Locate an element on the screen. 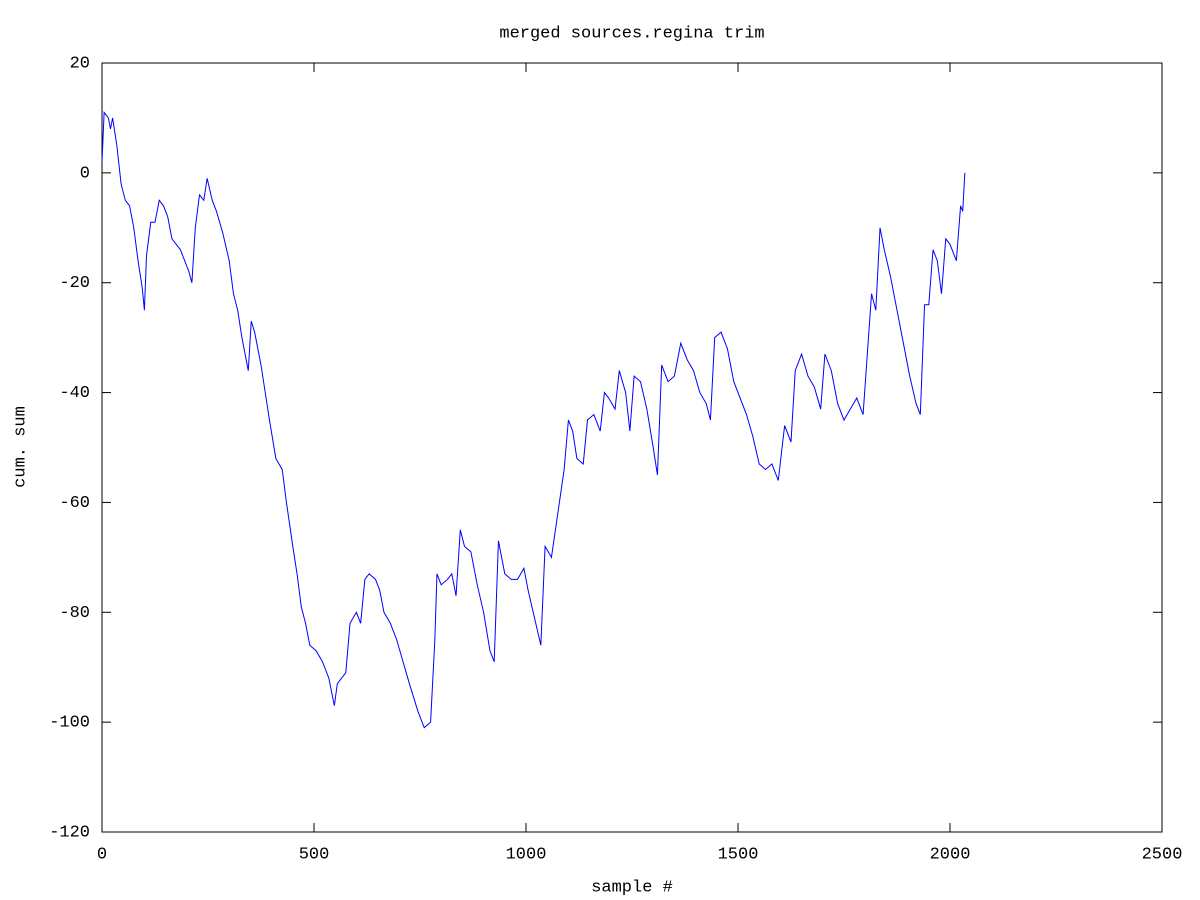 The image size is (1200, 900). y-tick-label: -60 is located at coordinates (74, 503).